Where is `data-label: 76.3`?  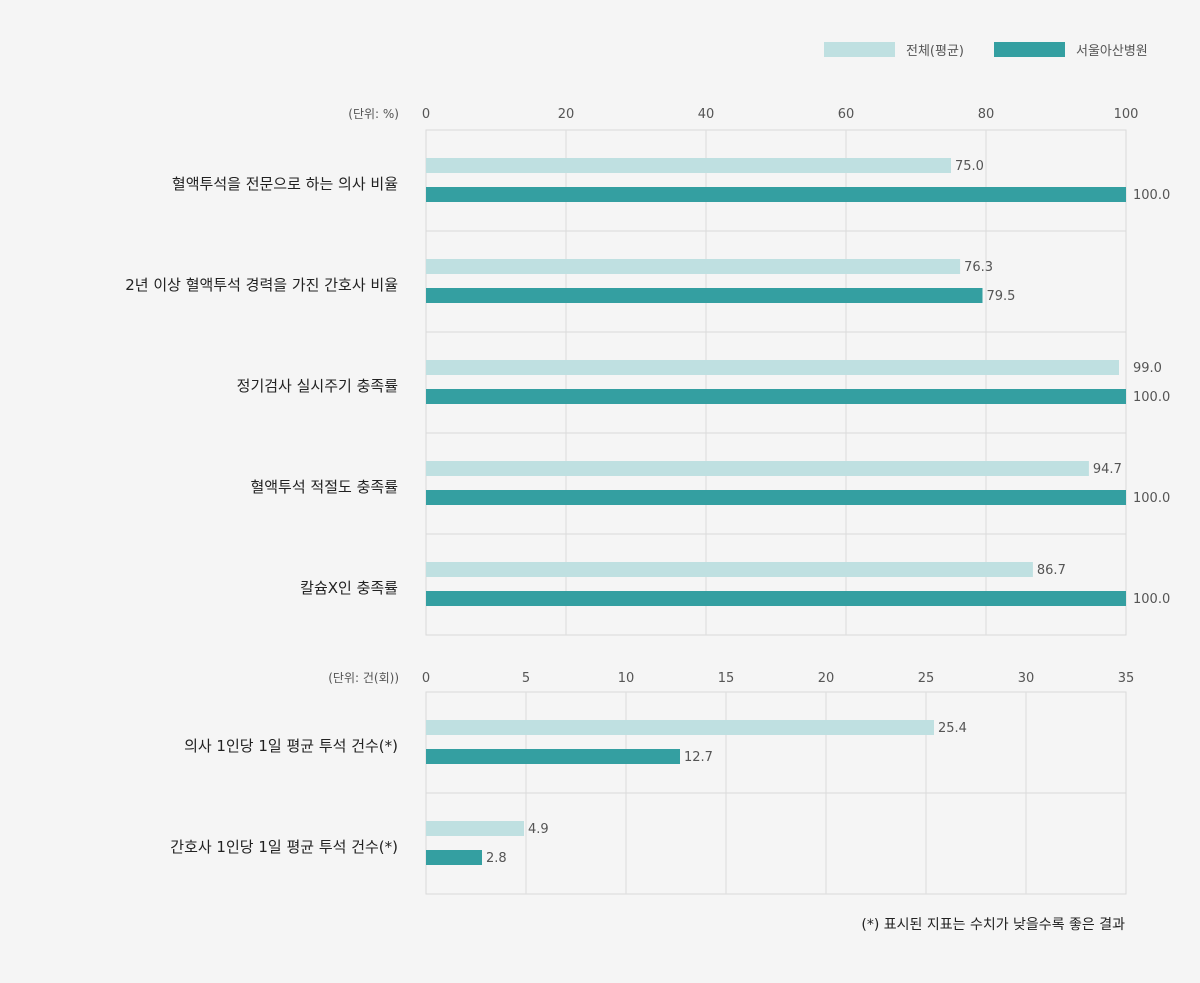
data-label: 76.3 is located at coordinates (978, 267).